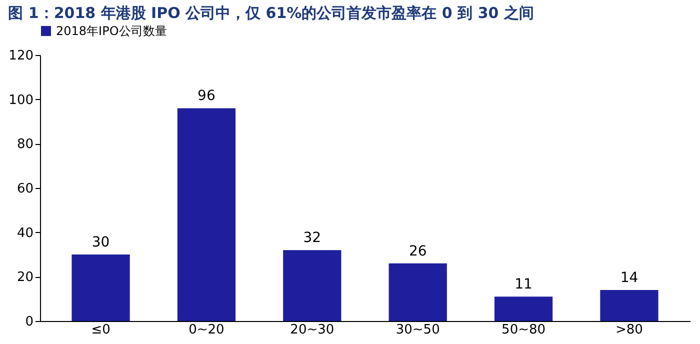  What do you see at coordinates (206, 330) in the screenshot?
I see `x-tick-label: 0~20` at bounding box center [206, 330].